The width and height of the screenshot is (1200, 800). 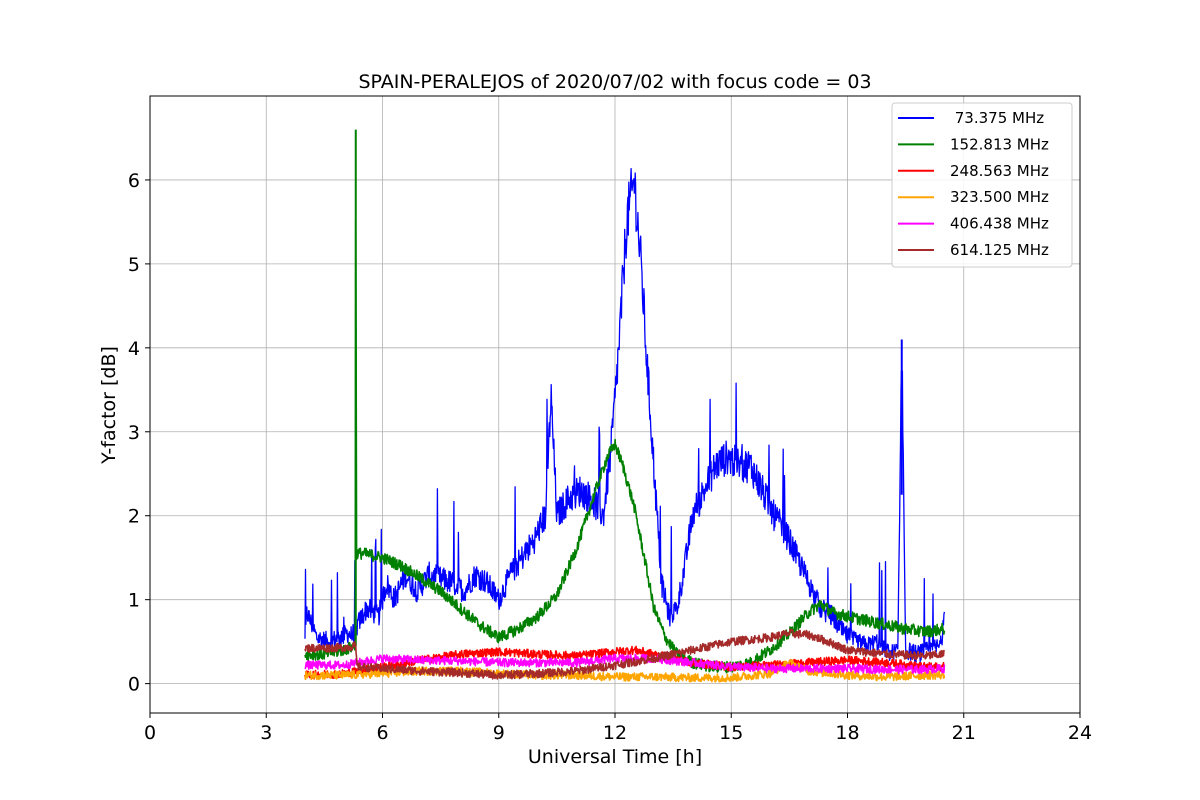 I want to click on legend-label: 406.438 MHz, so click(x=999, y=224).